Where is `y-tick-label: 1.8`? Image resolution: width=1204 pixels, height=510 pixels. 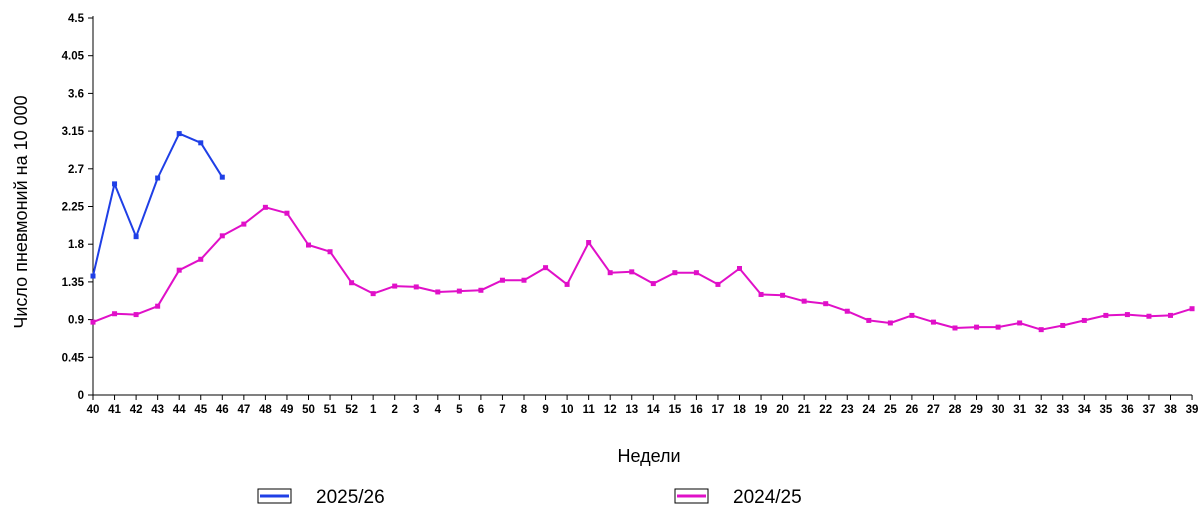
y-tick-label: 1.8 is located at coordinates (76, 245).